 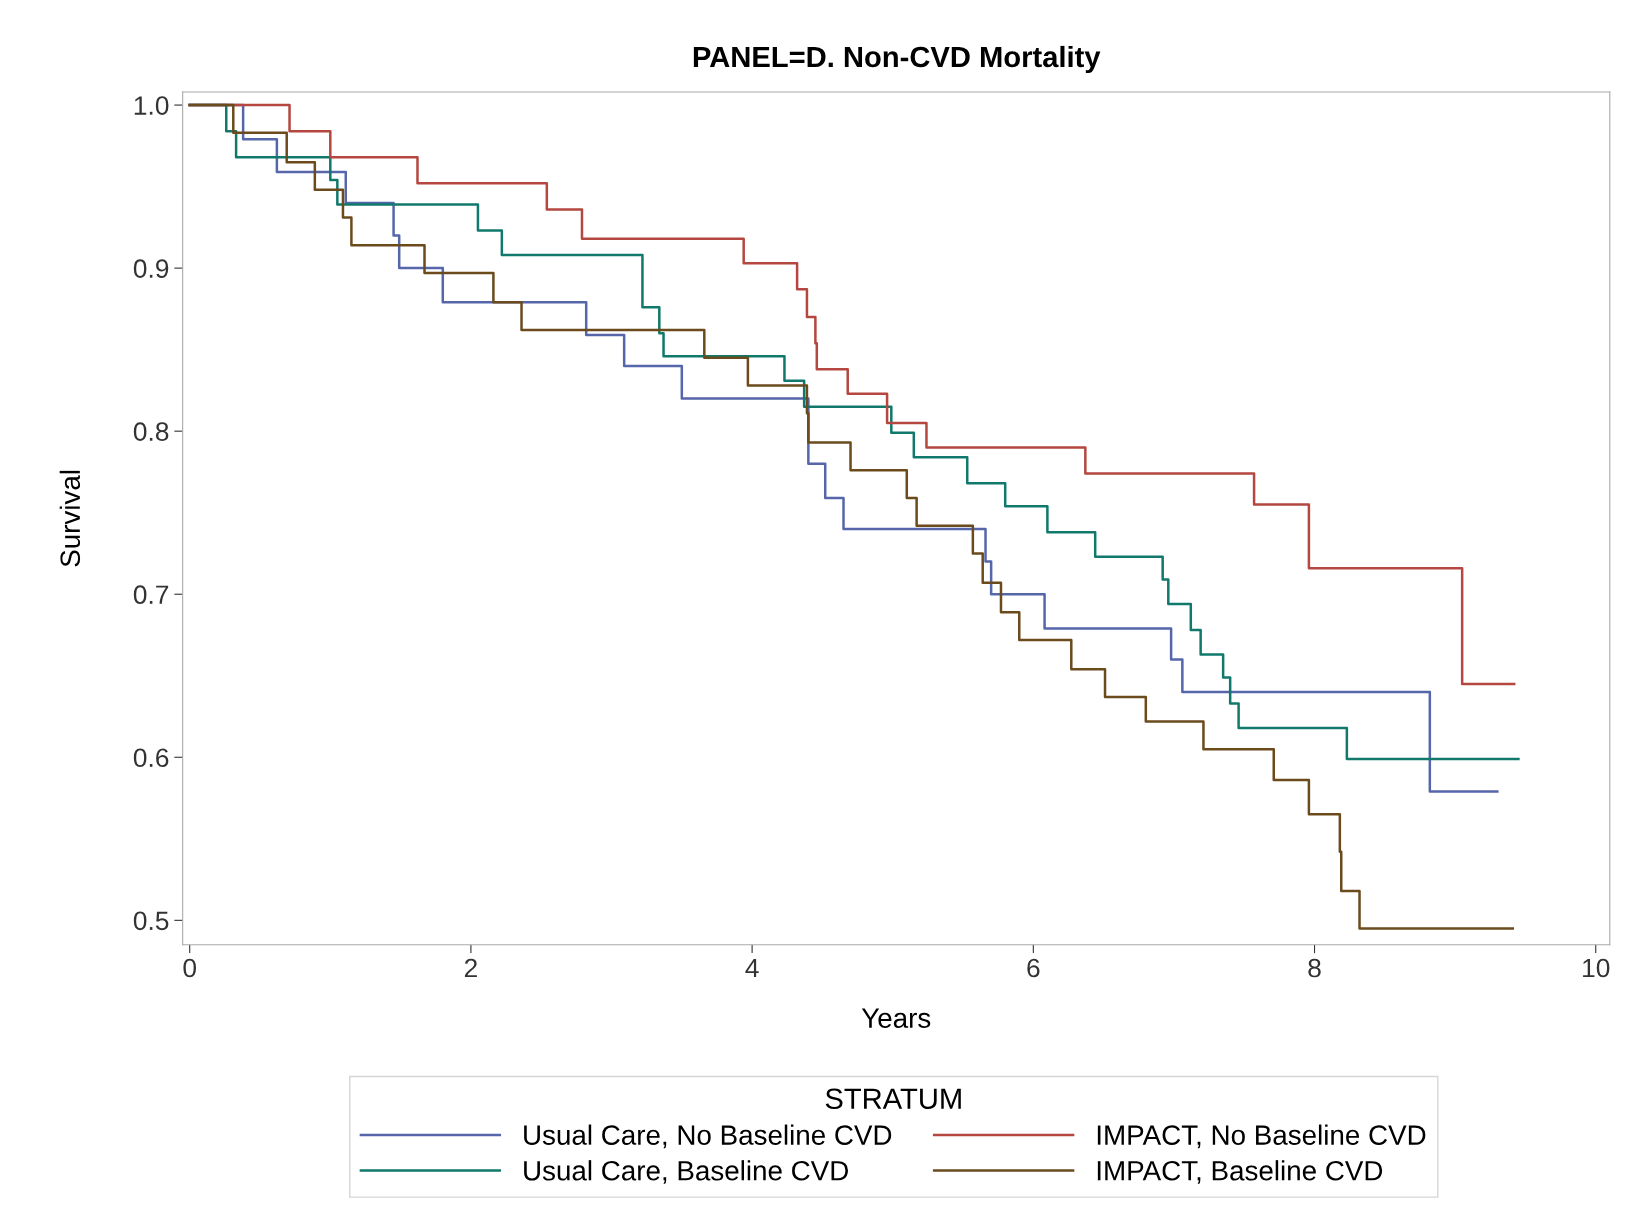 I want to click on y-tick-label: 0.7, so click(x=151, y=595).